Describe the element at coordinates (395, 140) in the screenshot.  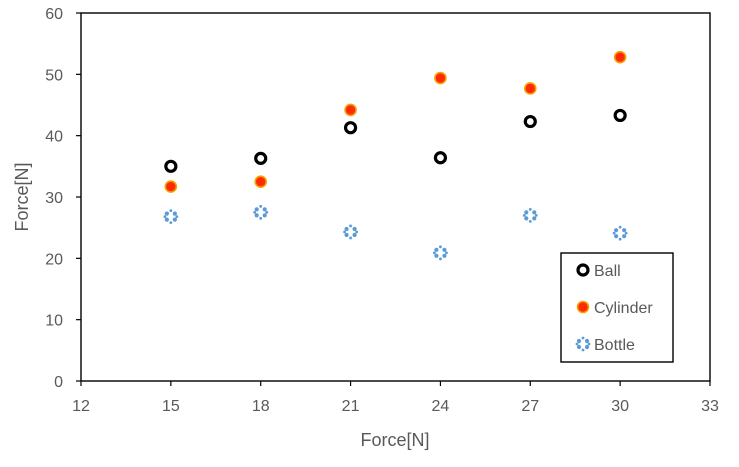
I see `series-ball` at that location.